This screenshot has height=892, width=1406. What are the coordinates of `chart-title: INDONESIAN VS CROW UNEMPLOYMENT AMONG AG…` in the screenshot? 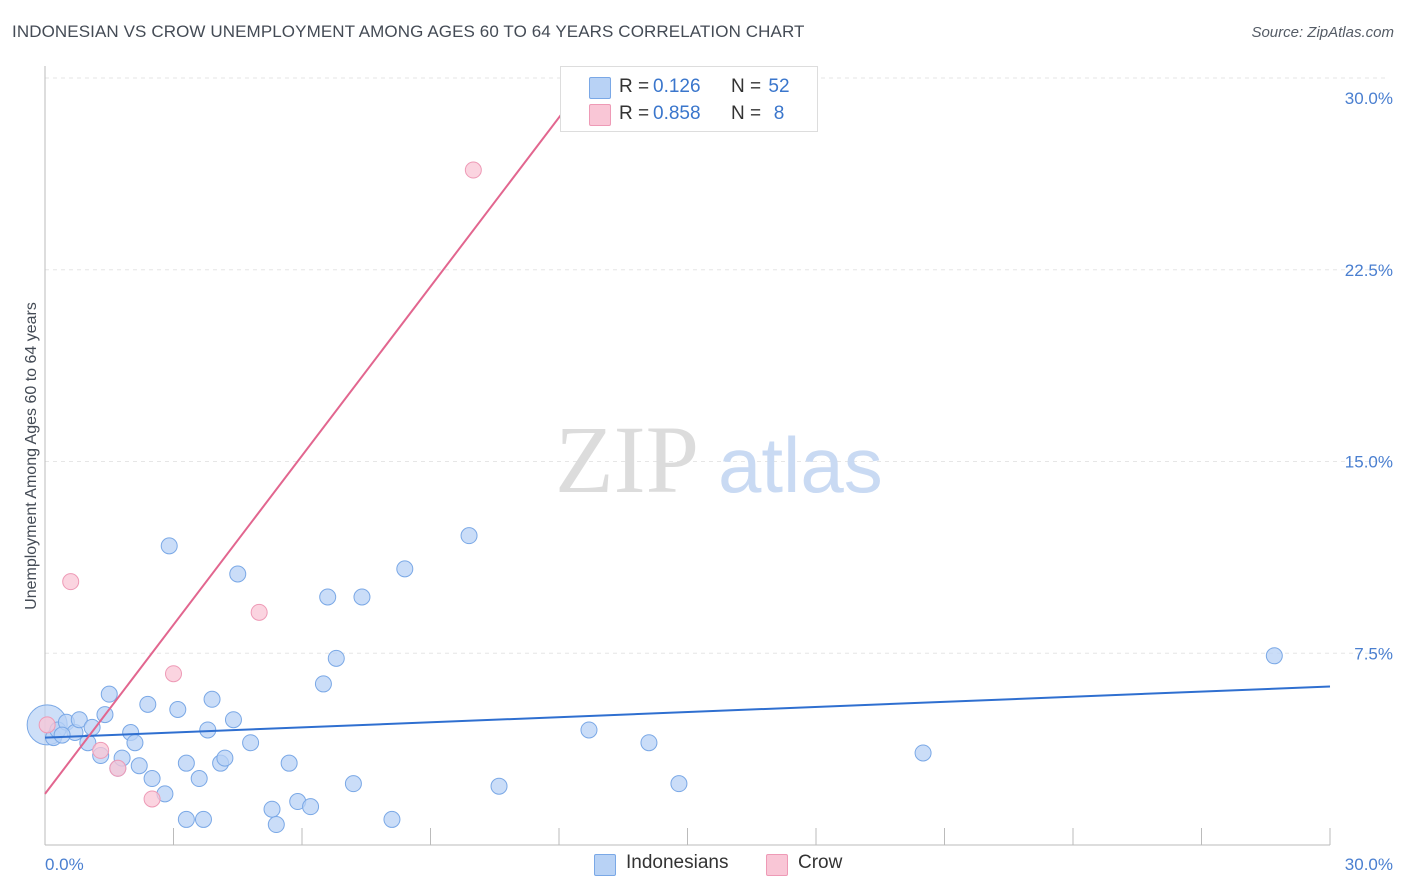 It's located at (408, 31).